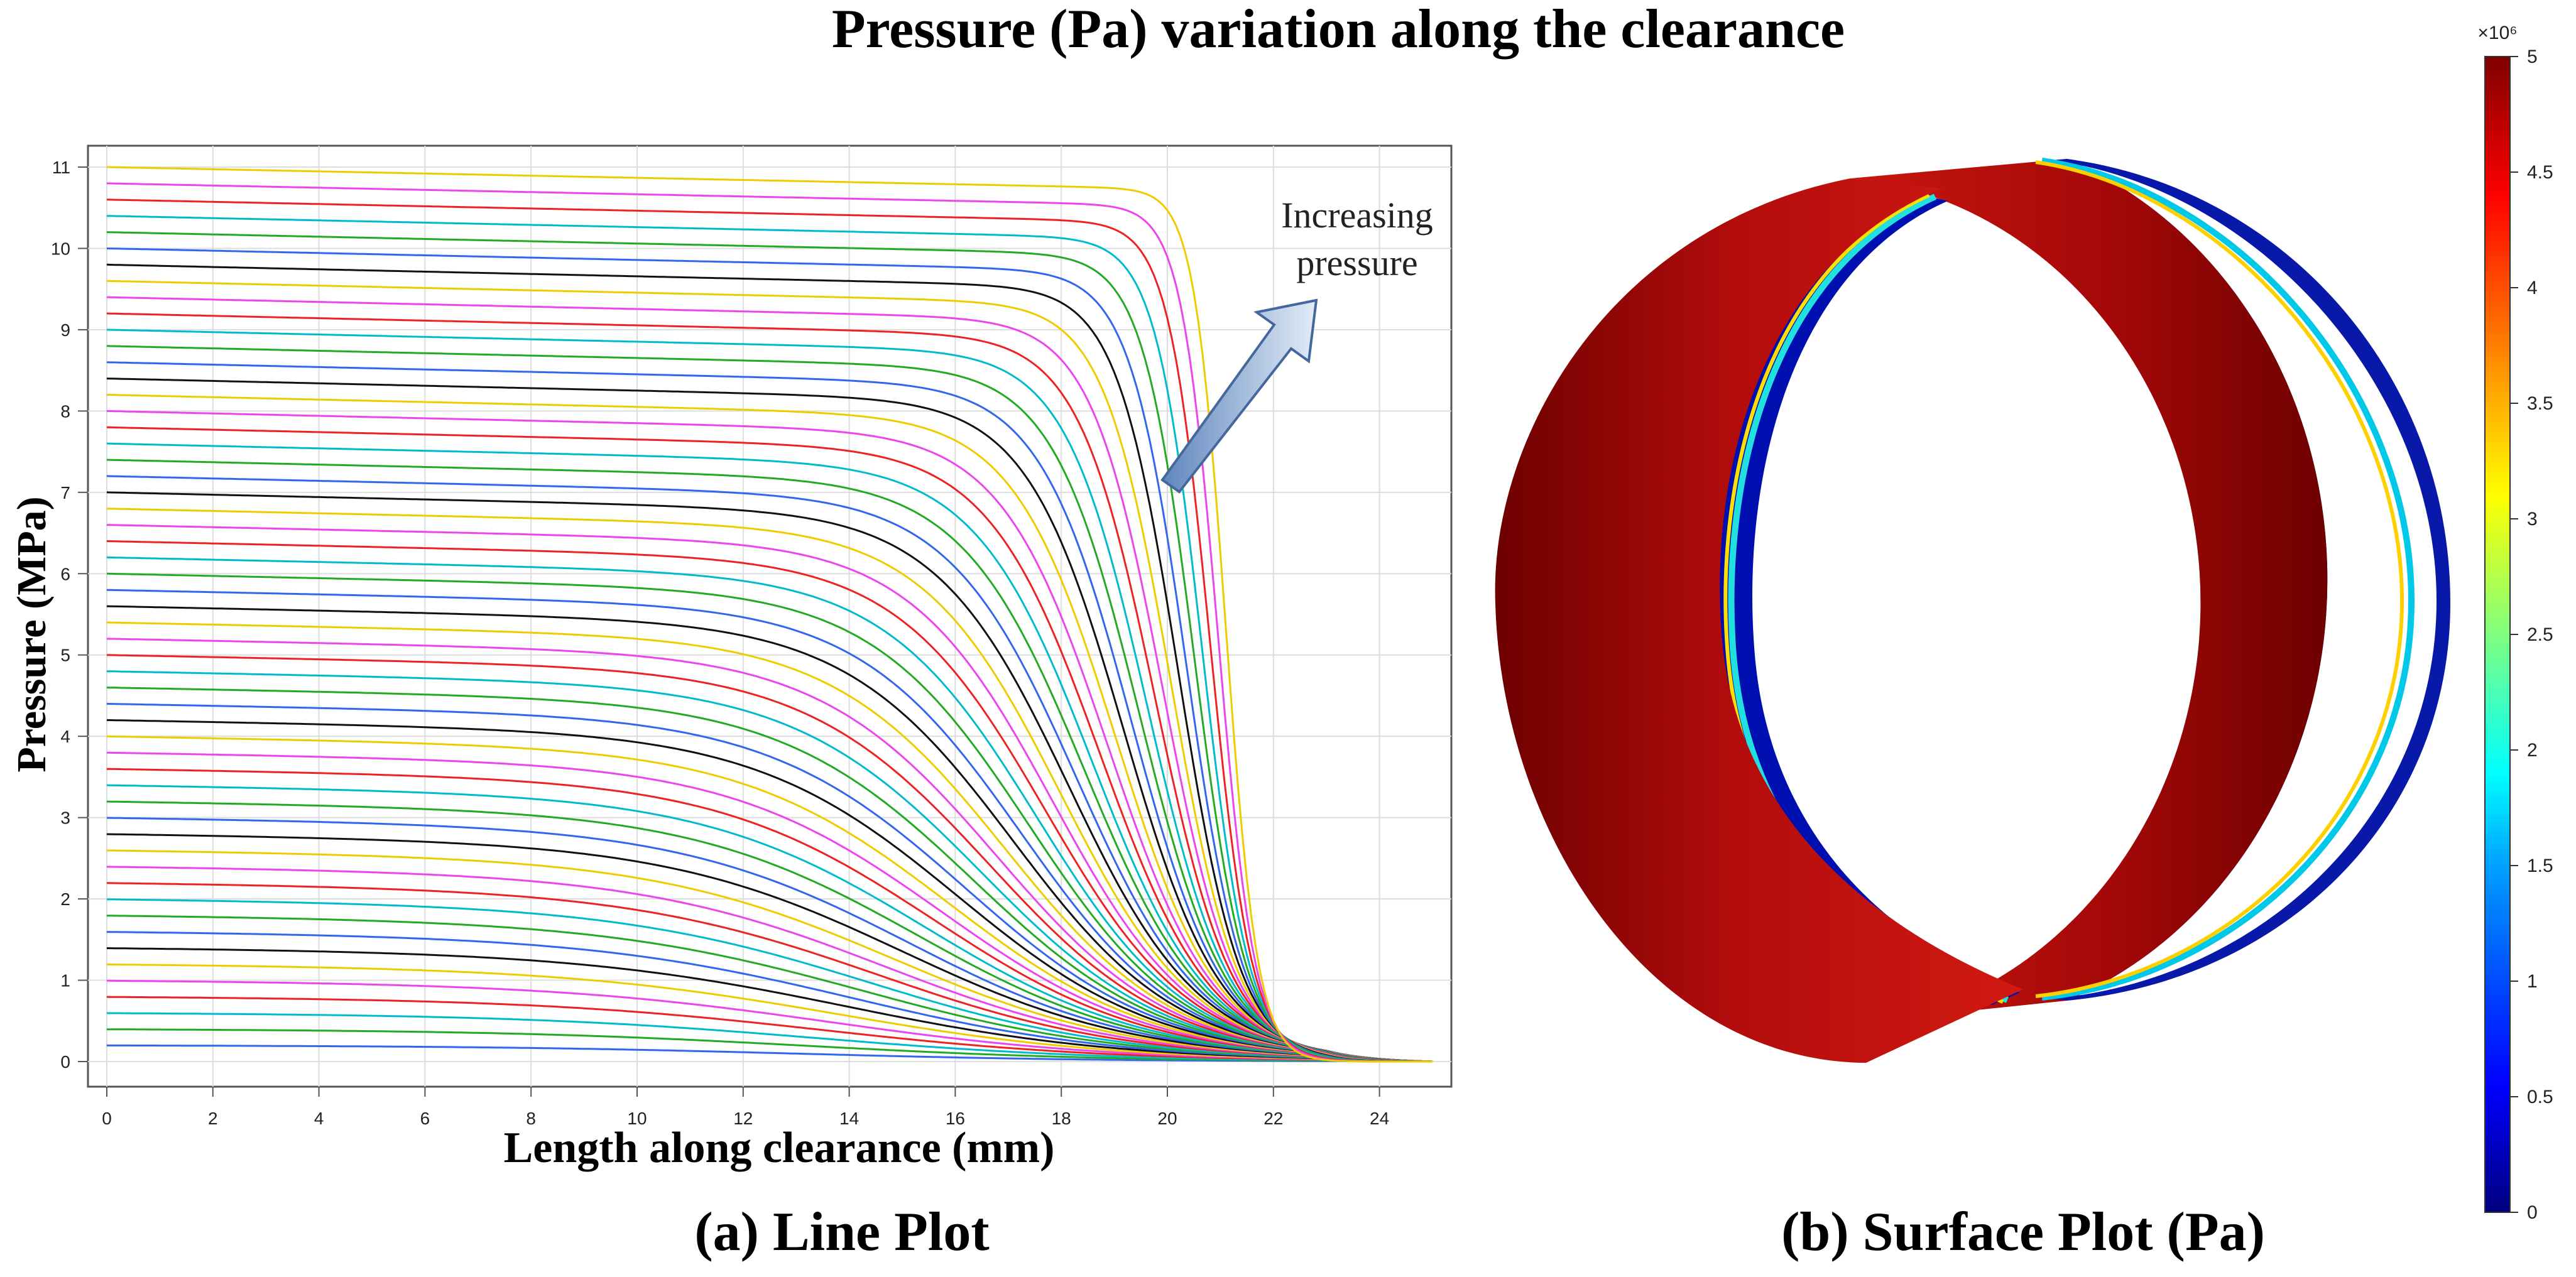 This screenshot has height=1277, width=2576. I want to click on x-tick-label: 12, so click(743, 1118).